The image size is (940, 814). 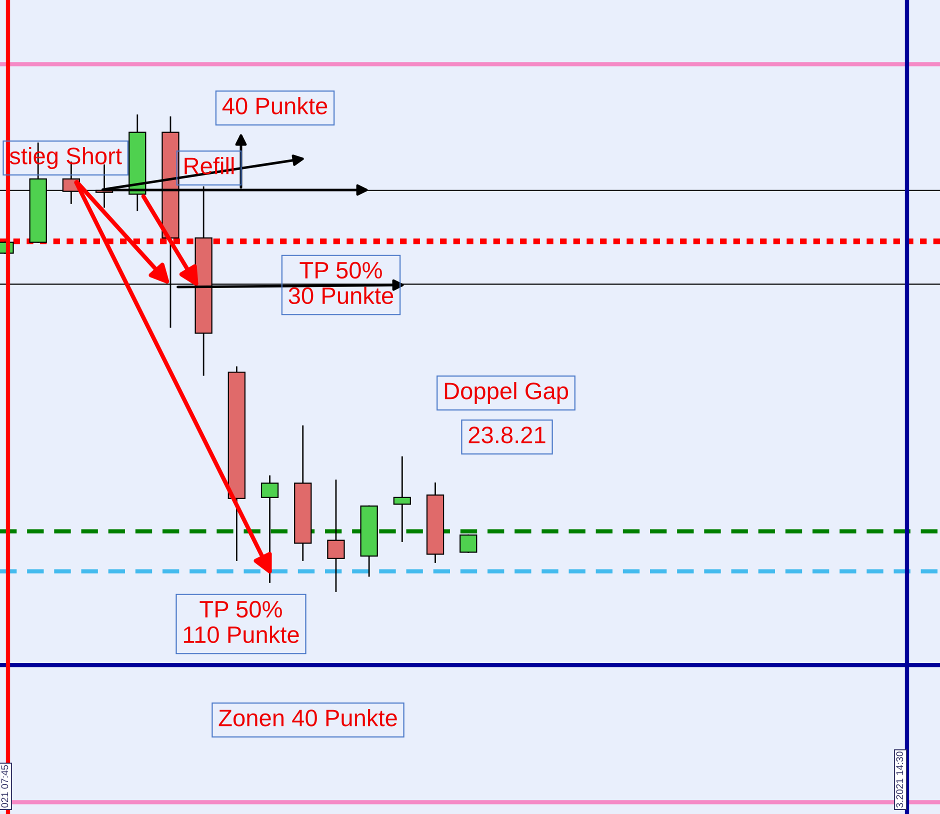 What do you see at coordinates (506, 393) in the screenshot?
I see `annotation: Doppel Gap` at bounding box center [506, 393].